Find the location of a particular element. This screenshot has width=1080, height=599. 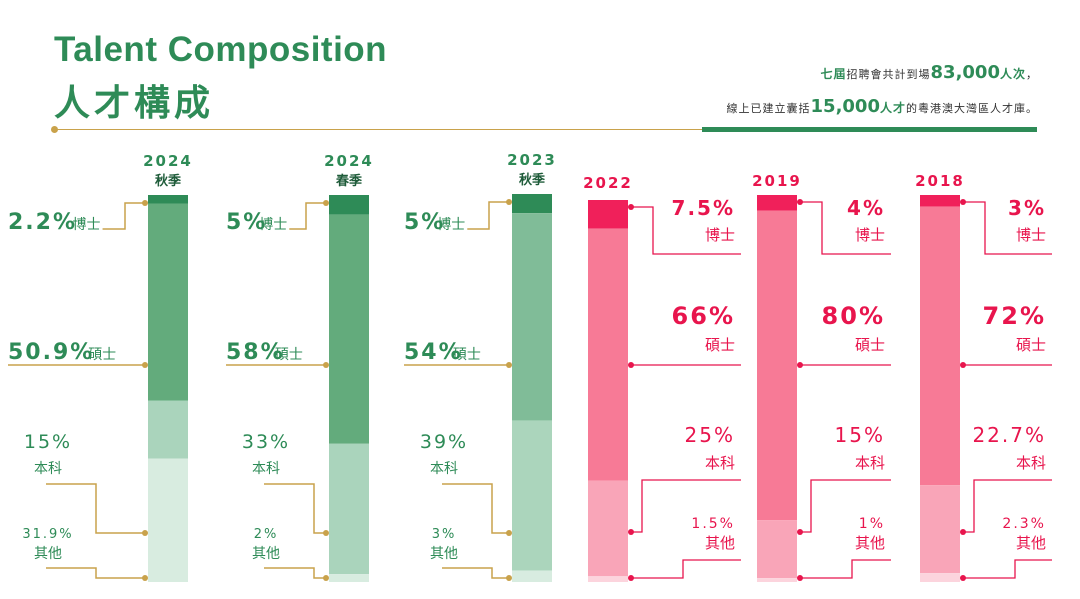

bar-year-label: 2019 is located at coordinates (777, 181).